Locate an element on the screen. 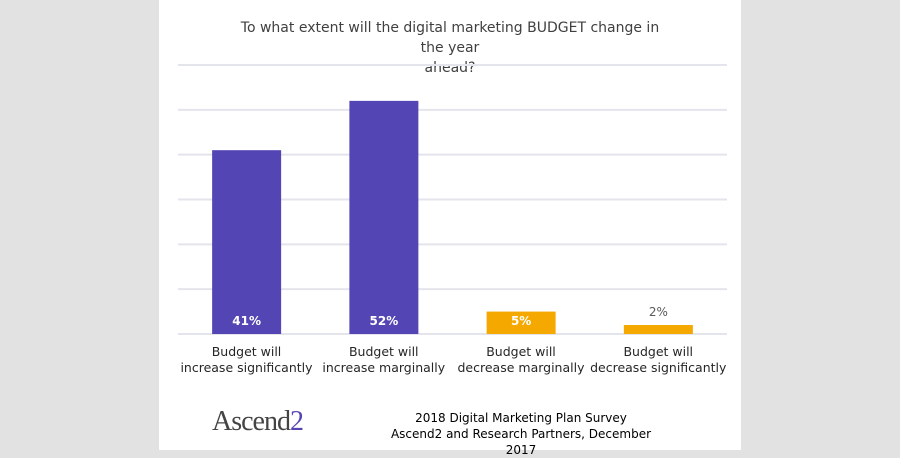 The width and height of the screenshot is (900, 458). data-label-1: 41% is located at coordinates (246, 321).